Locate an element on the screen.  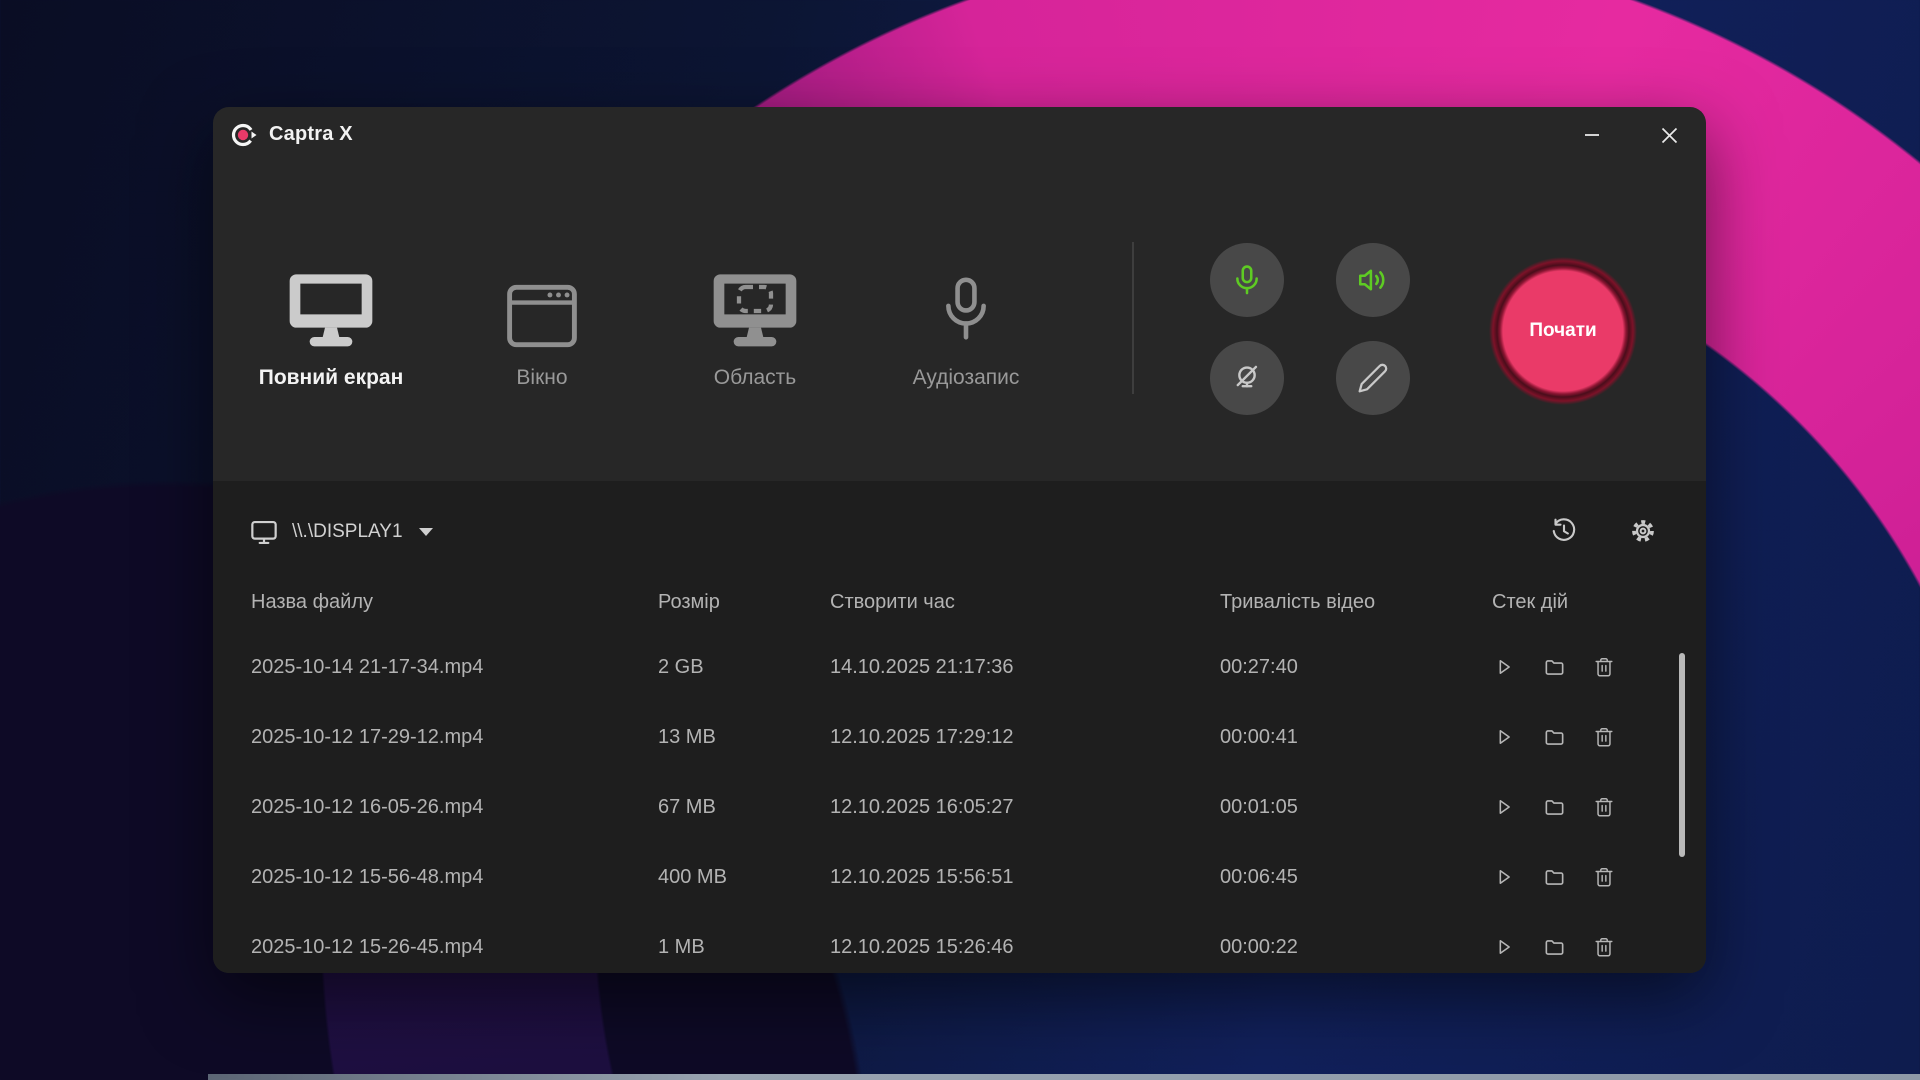
file-size: 2 GB is located at coordinates (681, 666).